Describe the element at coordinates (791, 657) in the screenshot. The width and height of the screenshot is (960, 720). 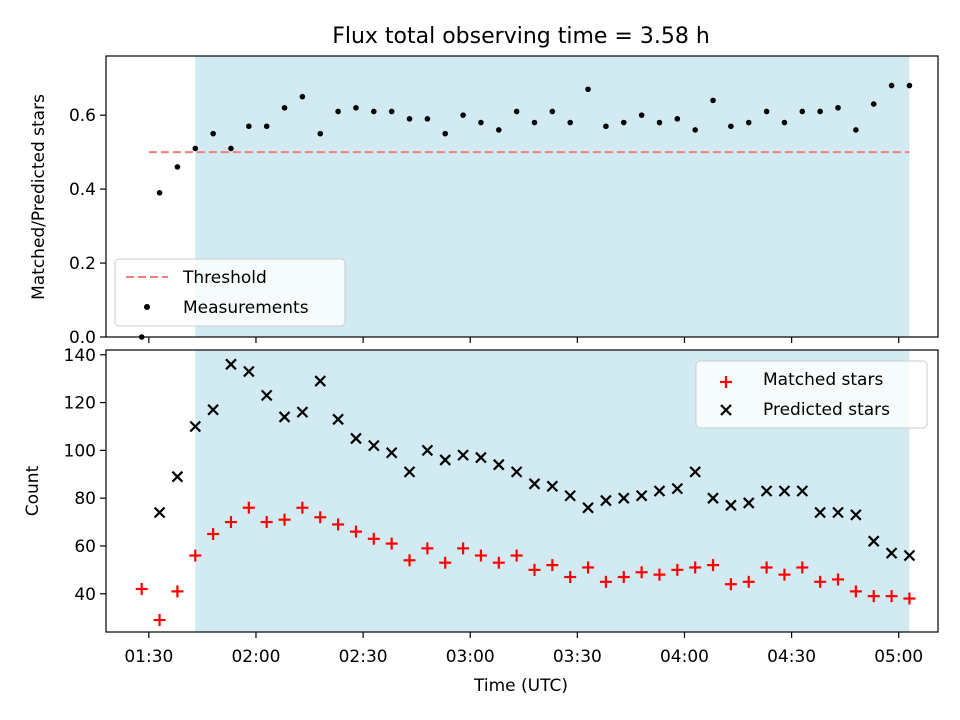
I see `bottom-xtick-label: 04:30` at that location.